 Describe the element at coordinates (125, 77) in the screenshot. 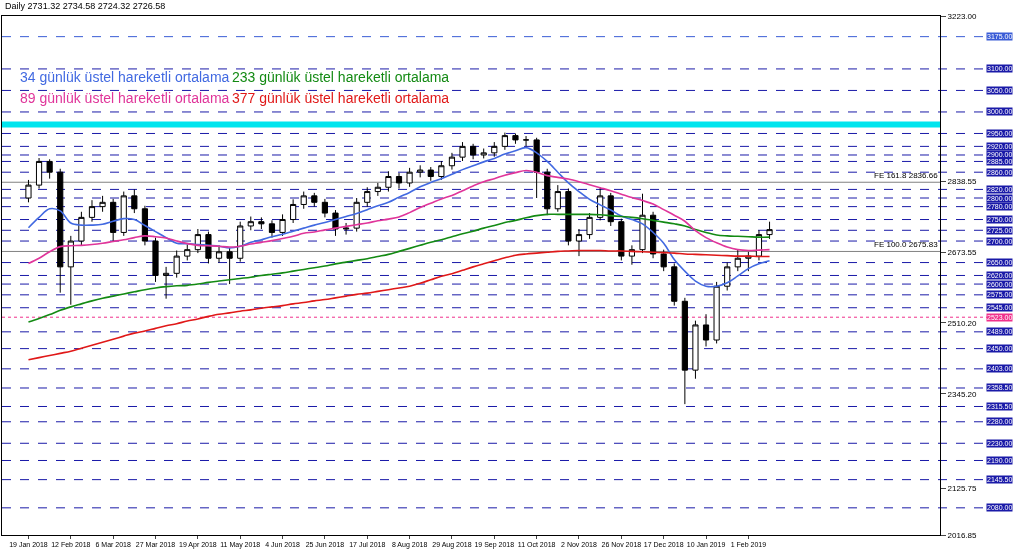

I see `text: 34 günlük üstel hareketli ortalama` at that location.